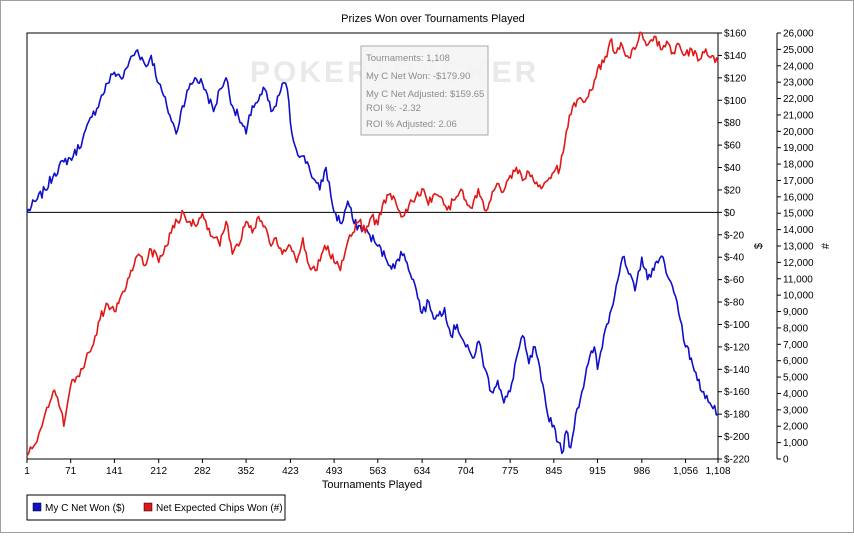 The width and height of the screenshot is (854, 538). I want to click on x-tick-label: 704, so click(465, 471).